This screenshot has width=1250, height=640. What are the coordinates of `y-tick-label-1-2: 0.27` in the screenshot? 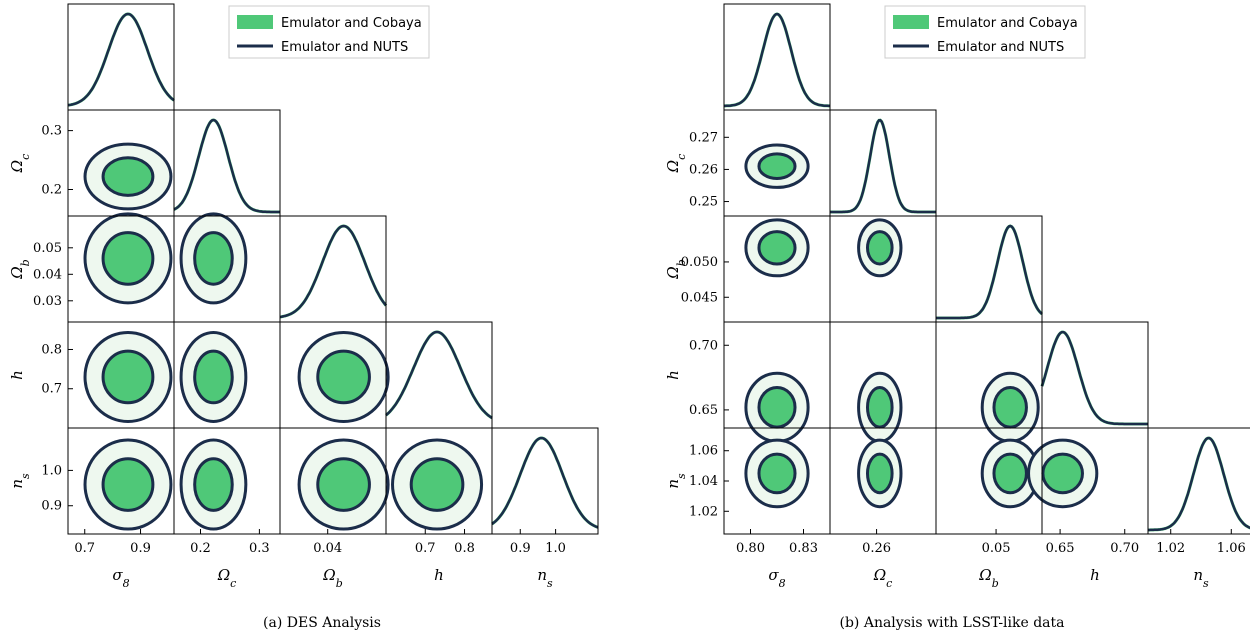 It's located at (703, 137).